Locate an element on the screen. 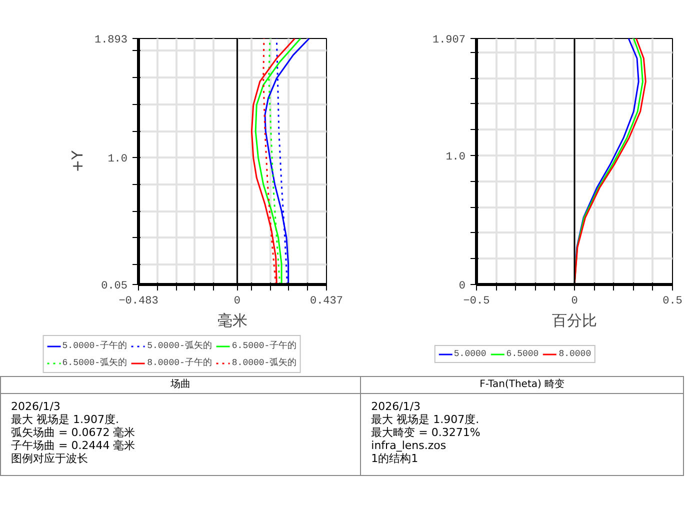  legend-label: 8.0000 is located at coordinates (575, 354).